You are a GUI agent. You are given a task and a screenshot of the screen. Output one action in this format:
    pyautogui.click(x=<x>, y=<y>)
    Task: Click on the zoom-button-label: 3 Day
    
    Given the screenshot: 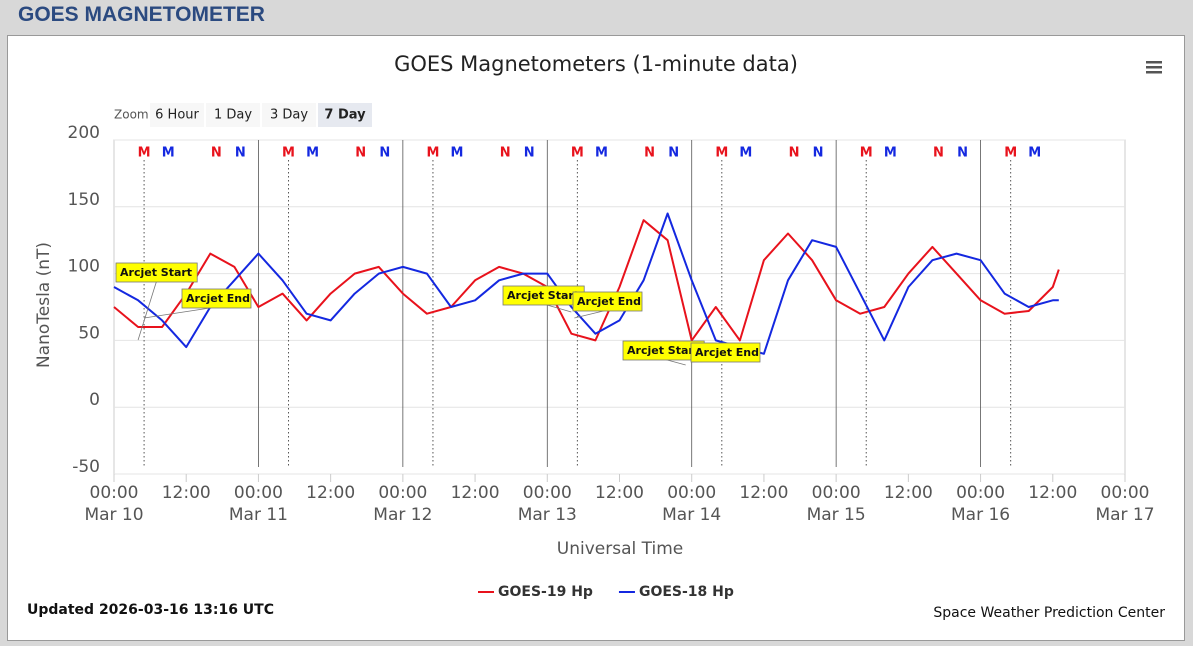 What is the action you would take?
    pyautogui.click(x=289, y=115)
    